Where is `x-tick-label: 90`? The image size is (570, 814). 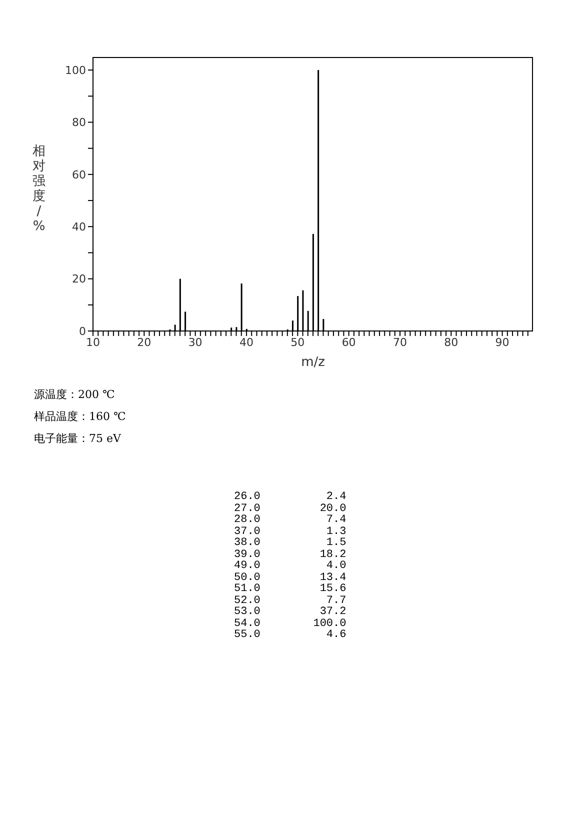
x-tick-label: 90 is located at coordinates (502, 342).